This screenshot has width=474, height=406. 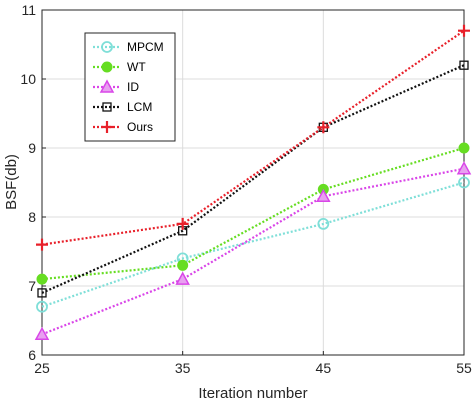 What do you see at coordinates (32, 355) in the screenshot?
I see `y-tick-label: 6` at bounding box center [32, 355].